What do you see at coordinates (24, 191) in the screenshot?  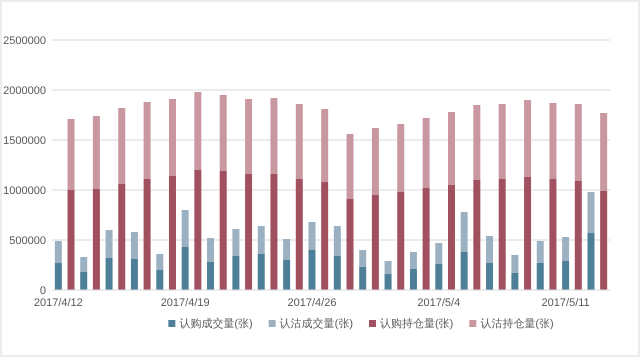 I see `y-tick-label: 1000000` at bounding box center [24, 191].